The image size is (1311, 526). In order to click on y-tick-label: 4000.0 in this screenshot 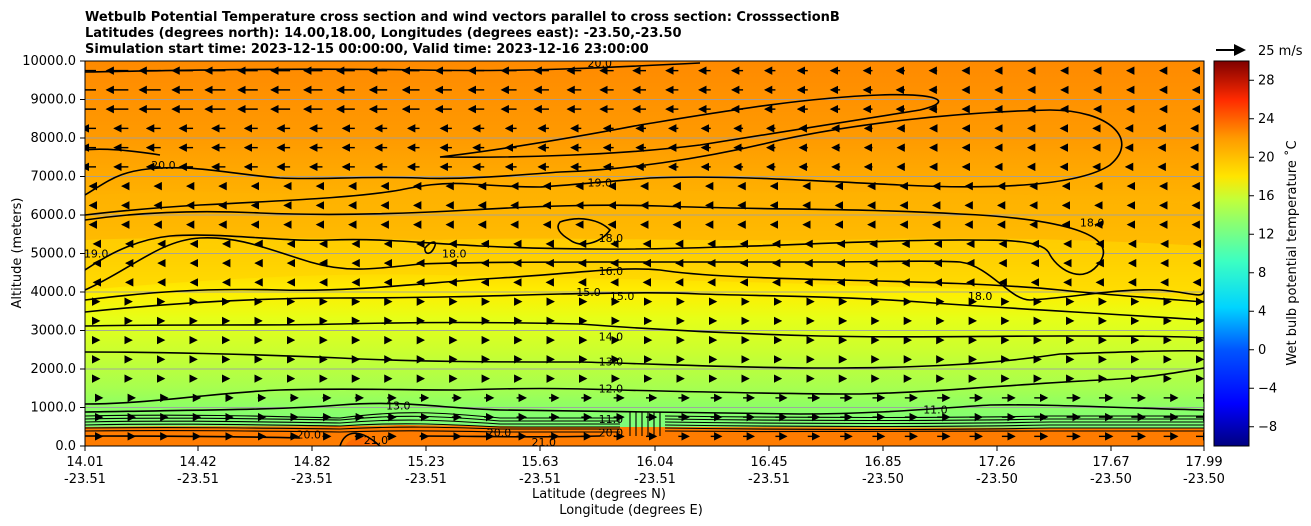, I will do `click(54, 292)`.